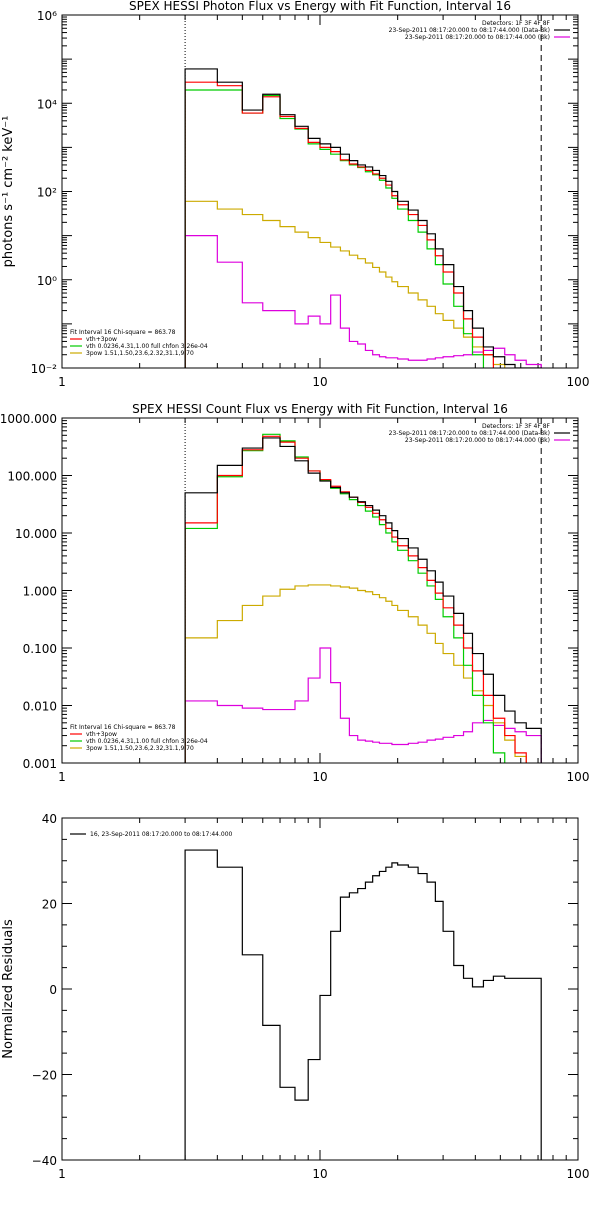  What do you see at coordinates (147, 741) in the screenshot?
I see `panel2-legend-text: vth 0.0236,4.31,1.00 full chfon 3.26e-04` at bounding box center [147, 741].